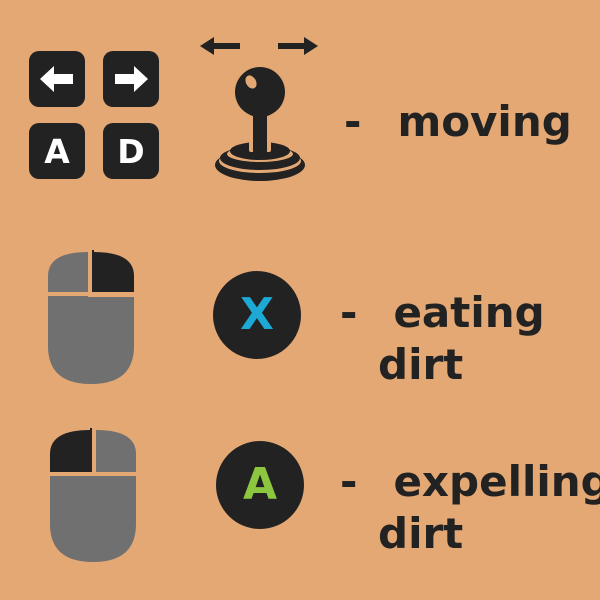 The height and width of the screenshot is (600, 600). I want to click on arrow-left-icon, so click(56, 79).